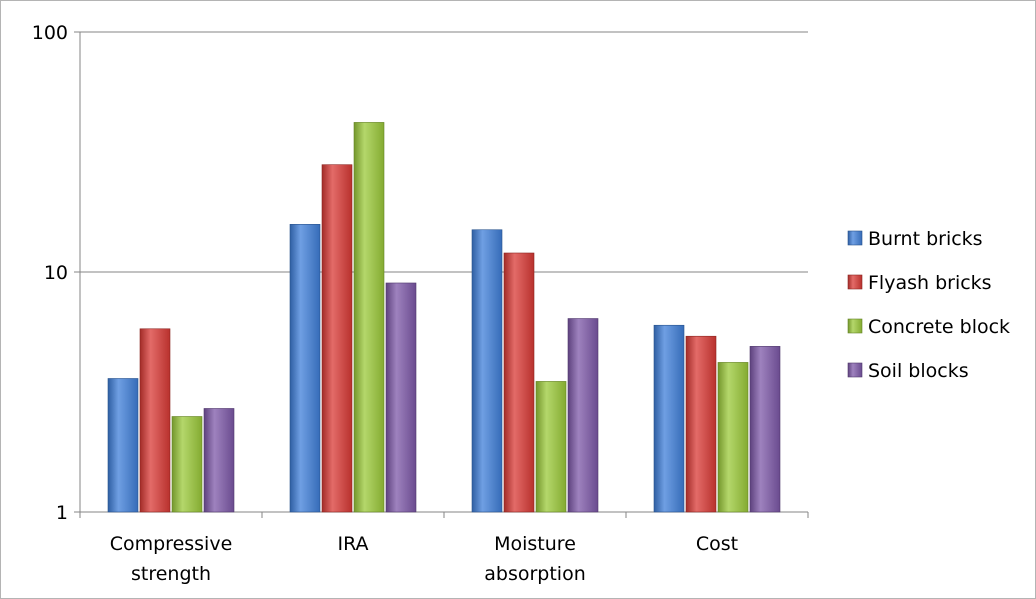 This screenshot has height=599, width=1036. What do you see at coordinates (56, 273) in the screenshot?
I see `y-tick-label: 10` at bounding box center [56, 273].